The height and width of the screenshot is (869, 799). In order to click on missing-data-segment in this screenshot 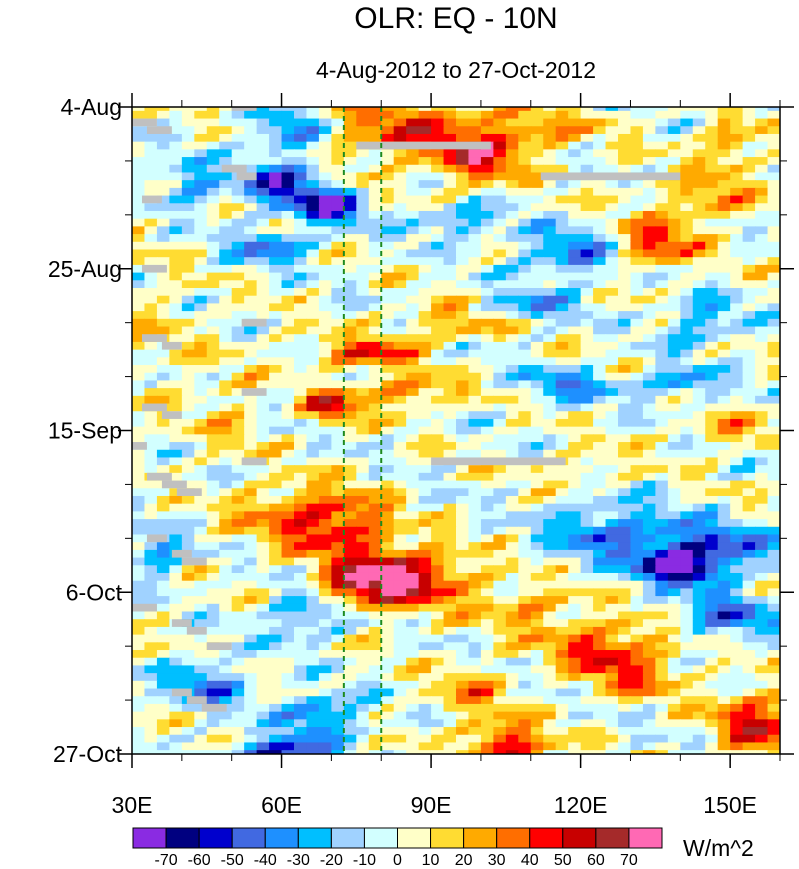, I will do `click(196, 700)`.